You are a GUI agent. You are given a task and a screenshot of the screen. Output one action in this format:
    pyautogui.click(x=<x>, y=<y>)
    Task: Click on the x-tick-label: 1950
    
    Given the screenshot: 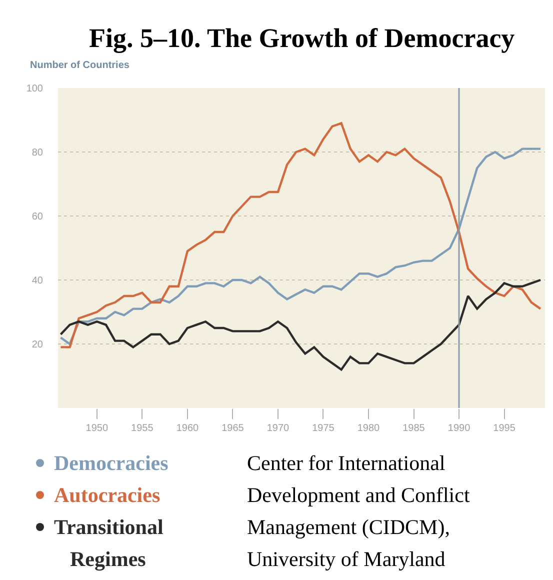 What is the action you would take?
    pyautogui.click(x=97, y=428)
    